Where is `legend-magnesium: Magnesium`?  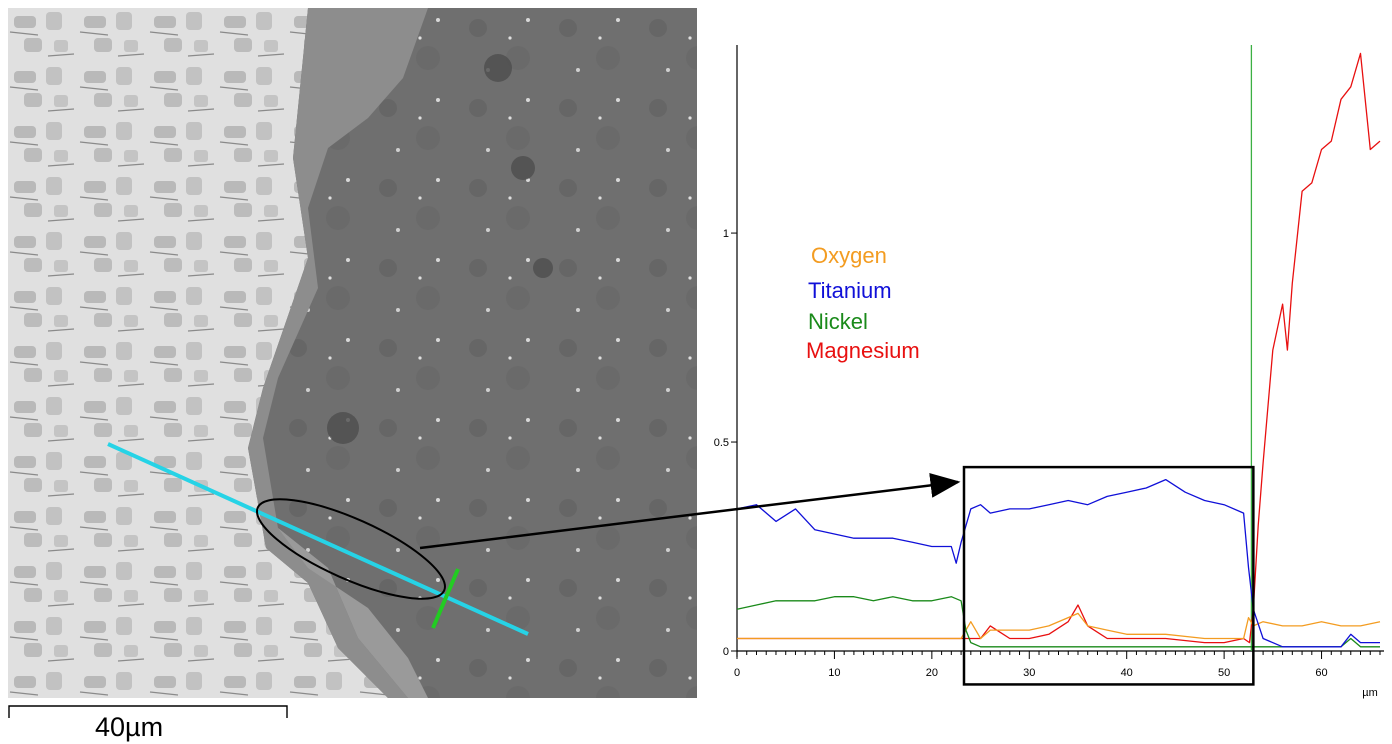
legend-magnesium: Magnesium is located at coordinates (863, 350).